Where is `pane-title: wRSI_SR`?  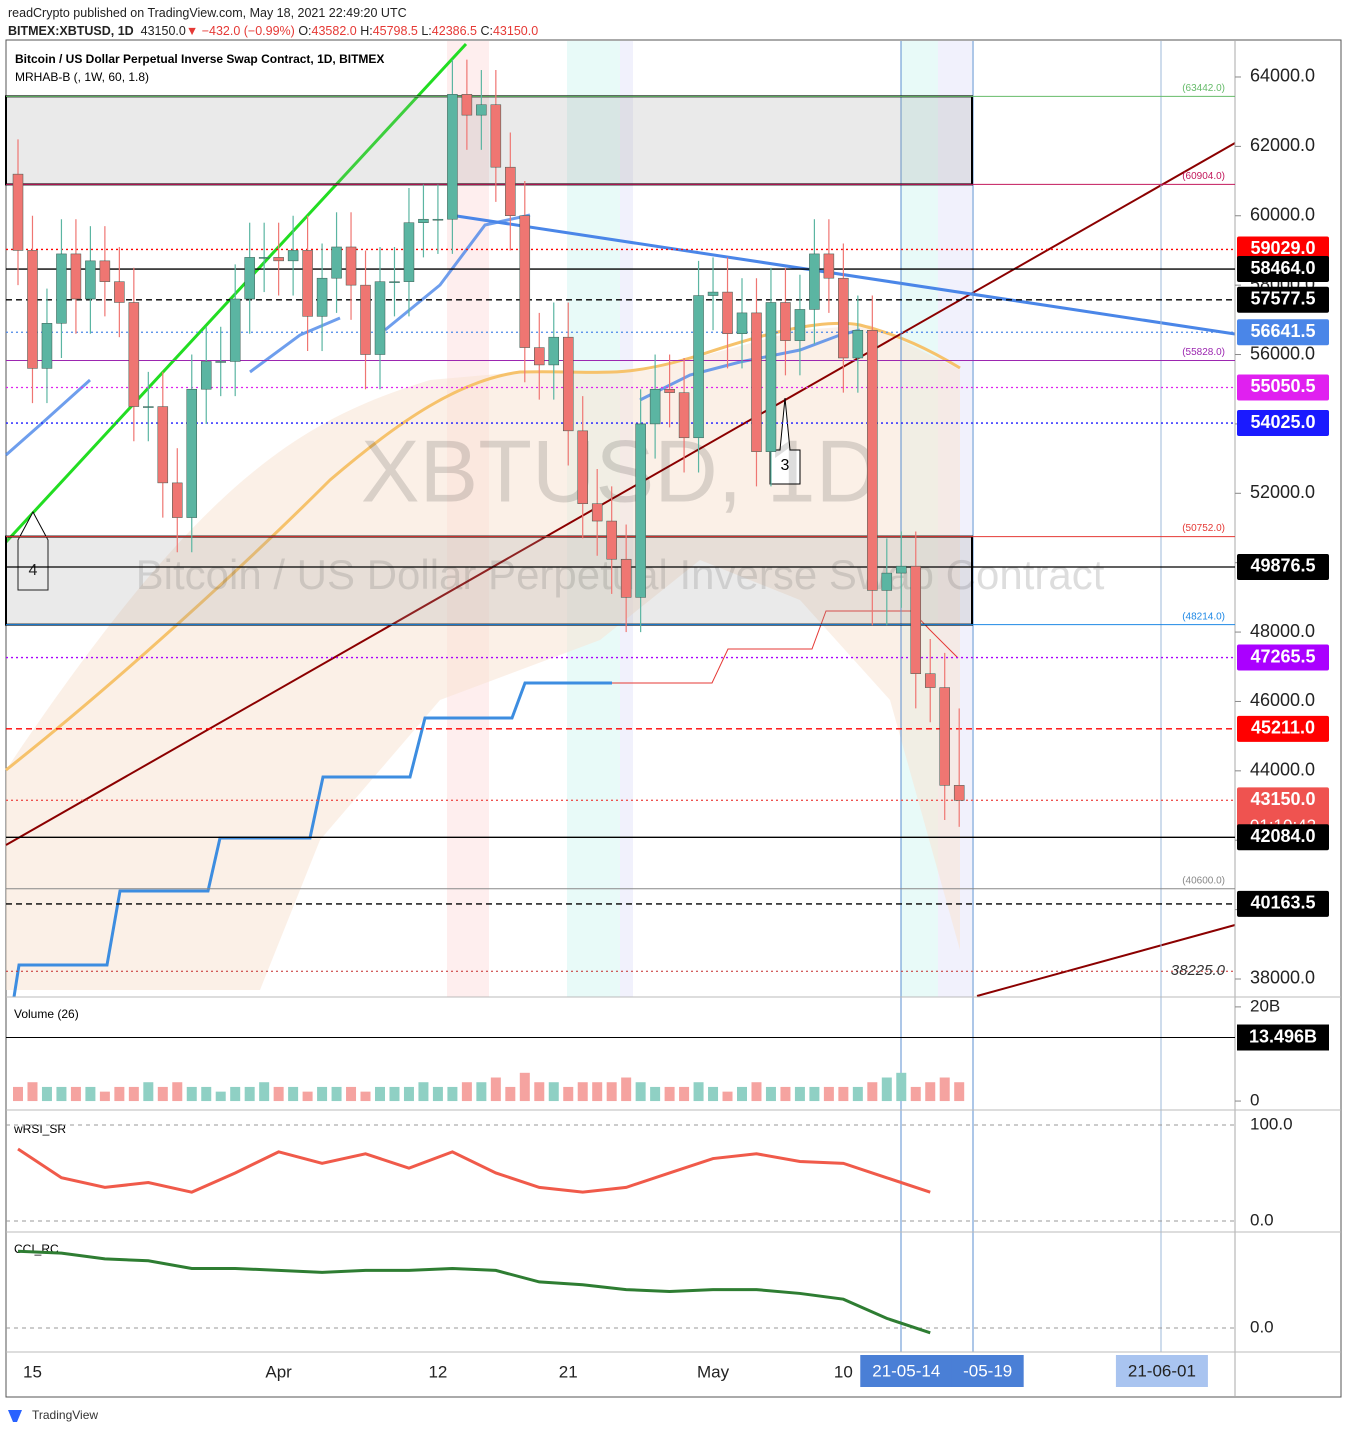
pane-title: wRSI_SR is located at coordinates (39, 1129).